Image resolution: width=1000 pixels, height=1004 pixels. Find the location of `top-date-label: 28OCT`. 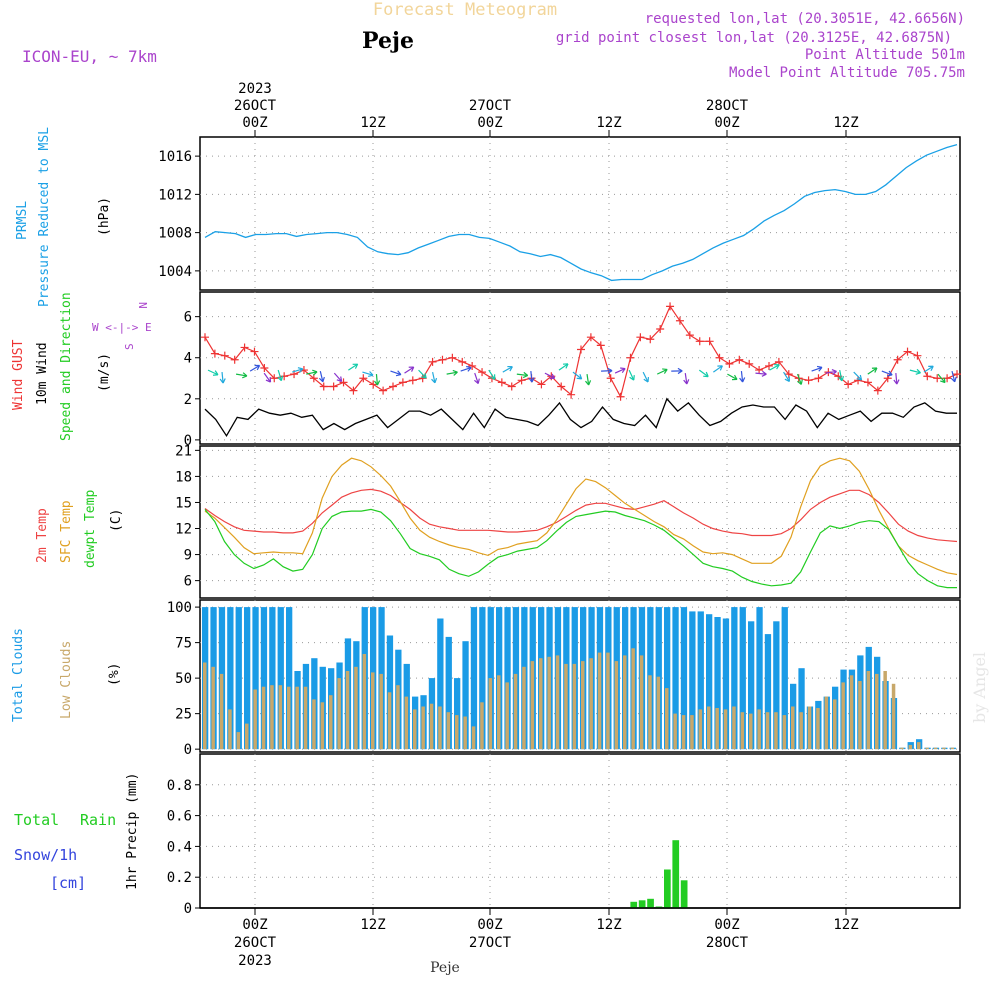

top-date-label: 28OCT is located at coordinates (727, 106).